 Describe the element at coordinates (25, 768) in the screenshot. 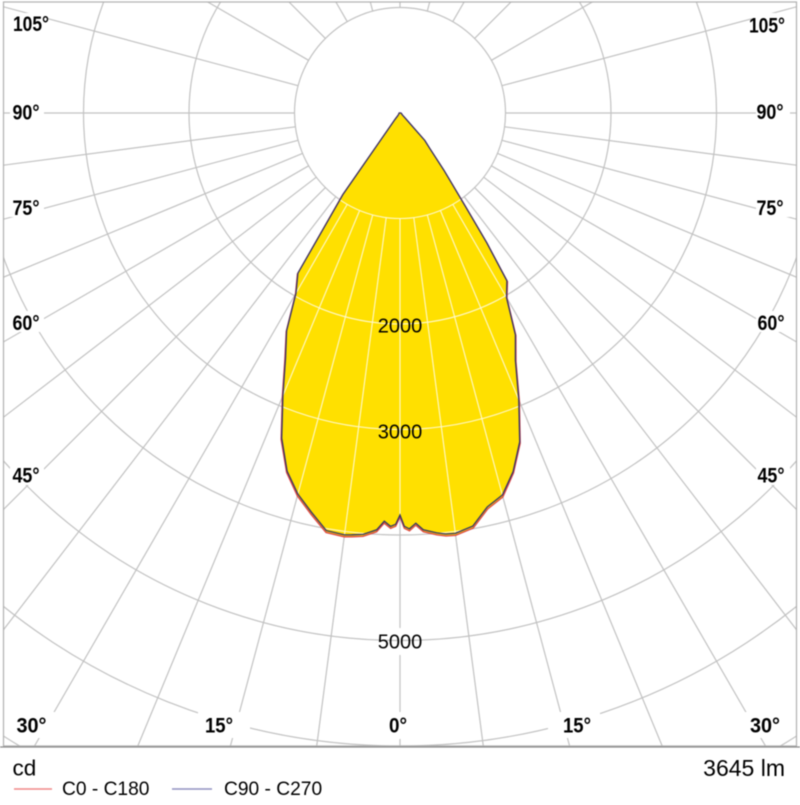

I see `svg-text: cd` at that location.